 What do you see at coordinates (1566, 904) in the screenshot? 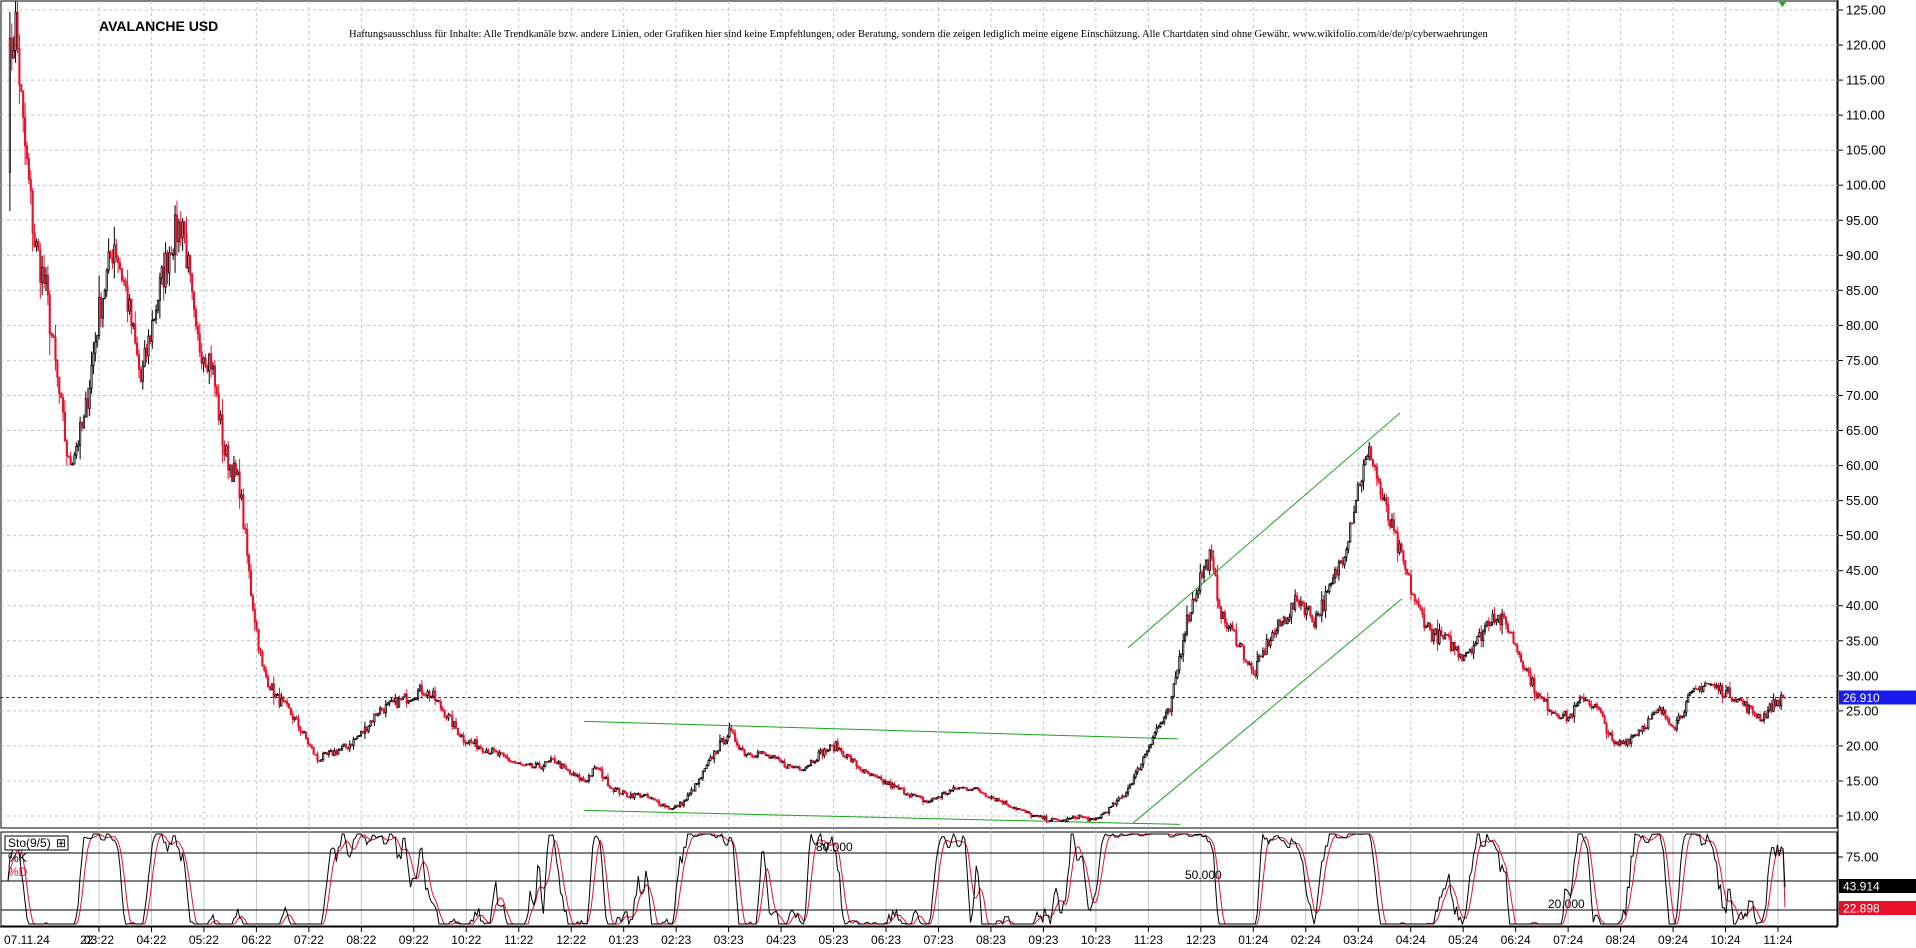
I see `stochastic-level-label: 20.000` at bounding box center [1566, 904].